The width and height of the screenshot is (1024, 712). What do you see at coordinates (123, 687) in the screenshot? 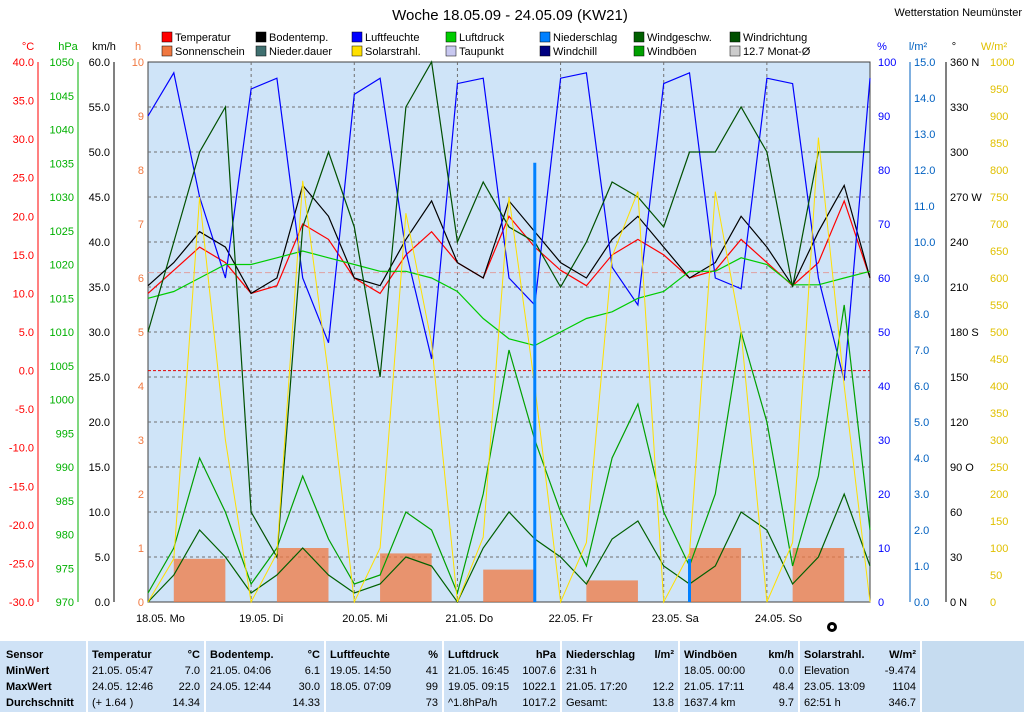
I see `stats-time: 24.05. 12:46` at bounding box center [123, 687].